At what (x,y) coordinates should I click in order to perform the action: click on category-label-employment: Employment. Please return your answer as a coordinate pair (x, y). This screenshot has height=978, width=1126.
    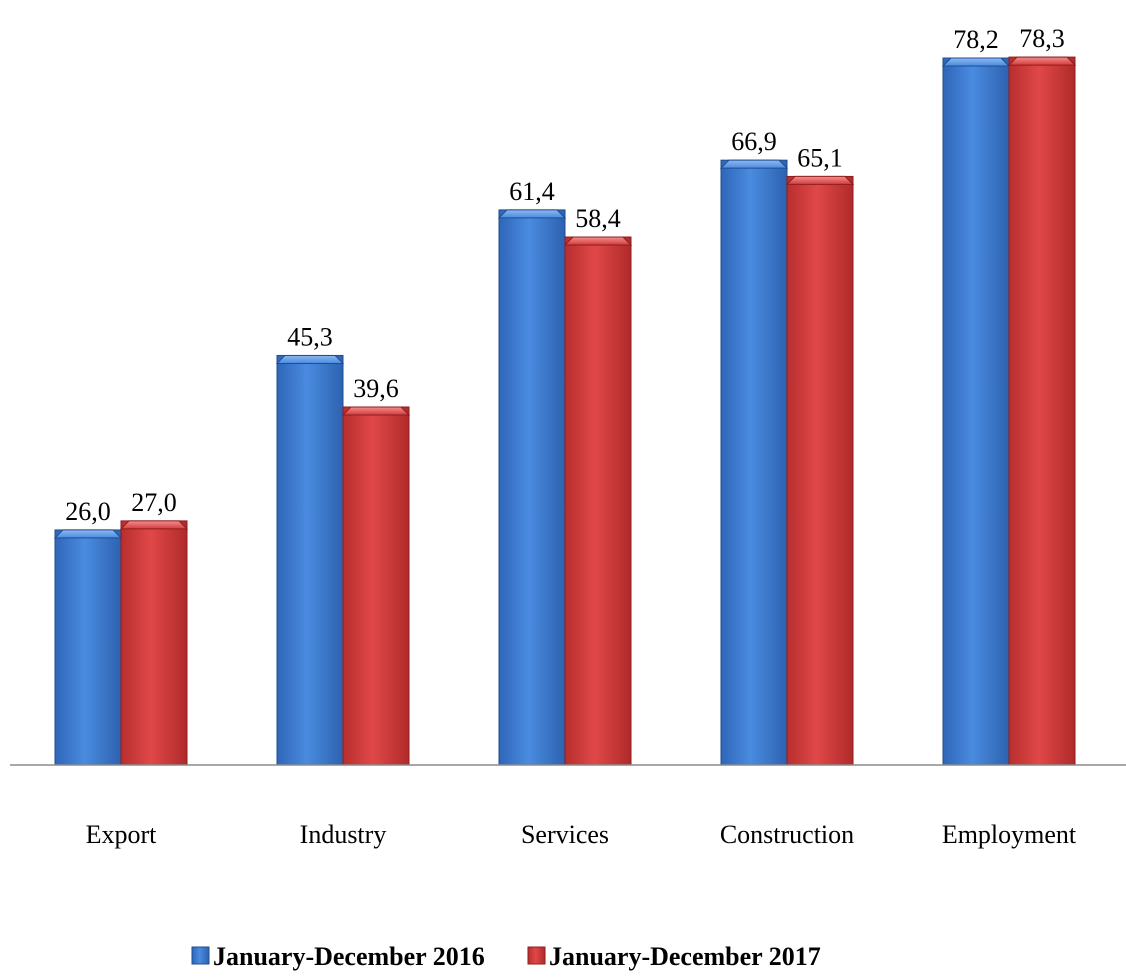
    Looking at the image, I should click on (1009, 834).